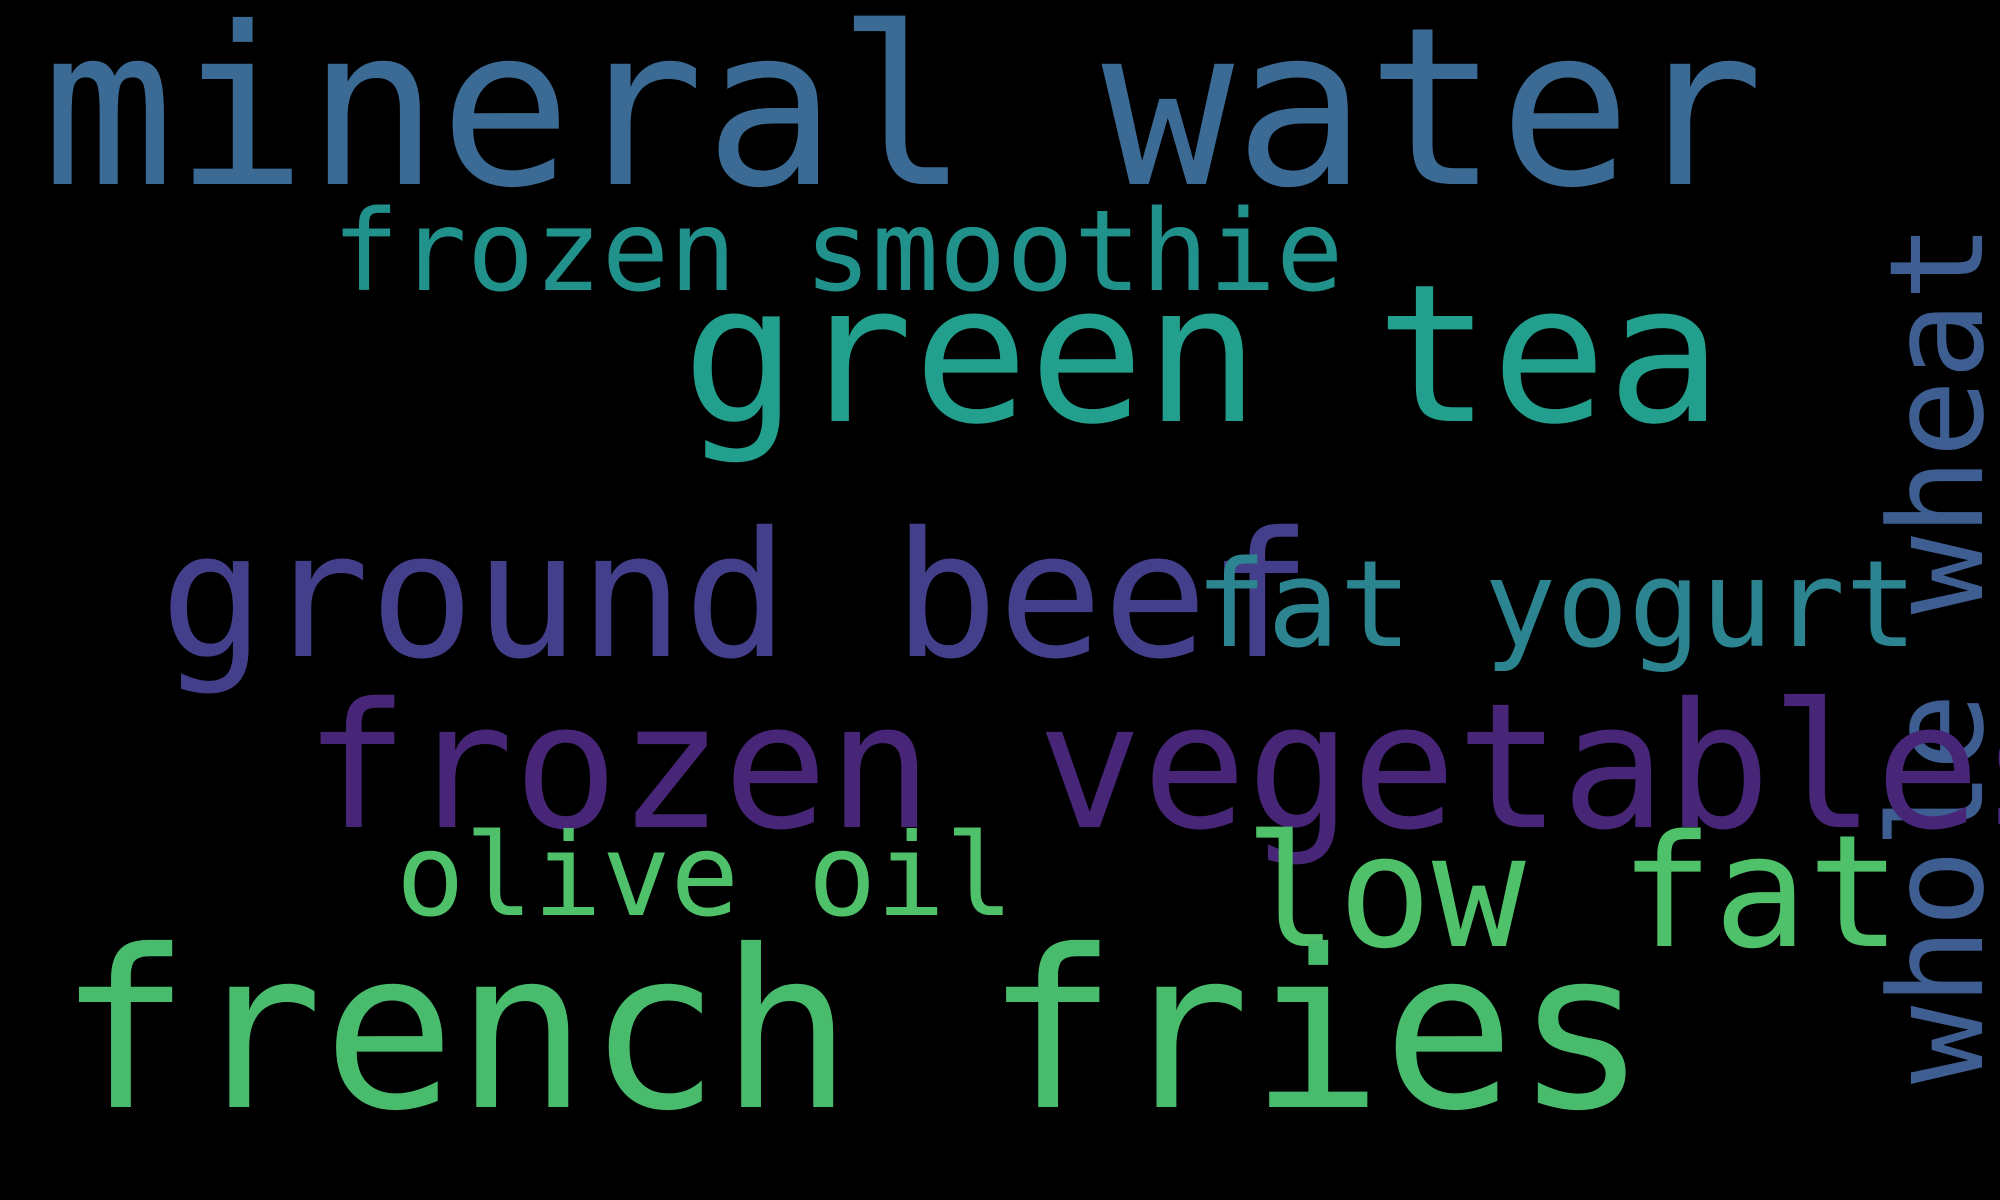 The image size is (2000, 1200). What do you see at coordinates (1152, 767) in the screenshot?
I see `word-frozen-vegetables: frozen vegetables` at bounding box center [1152, 767].